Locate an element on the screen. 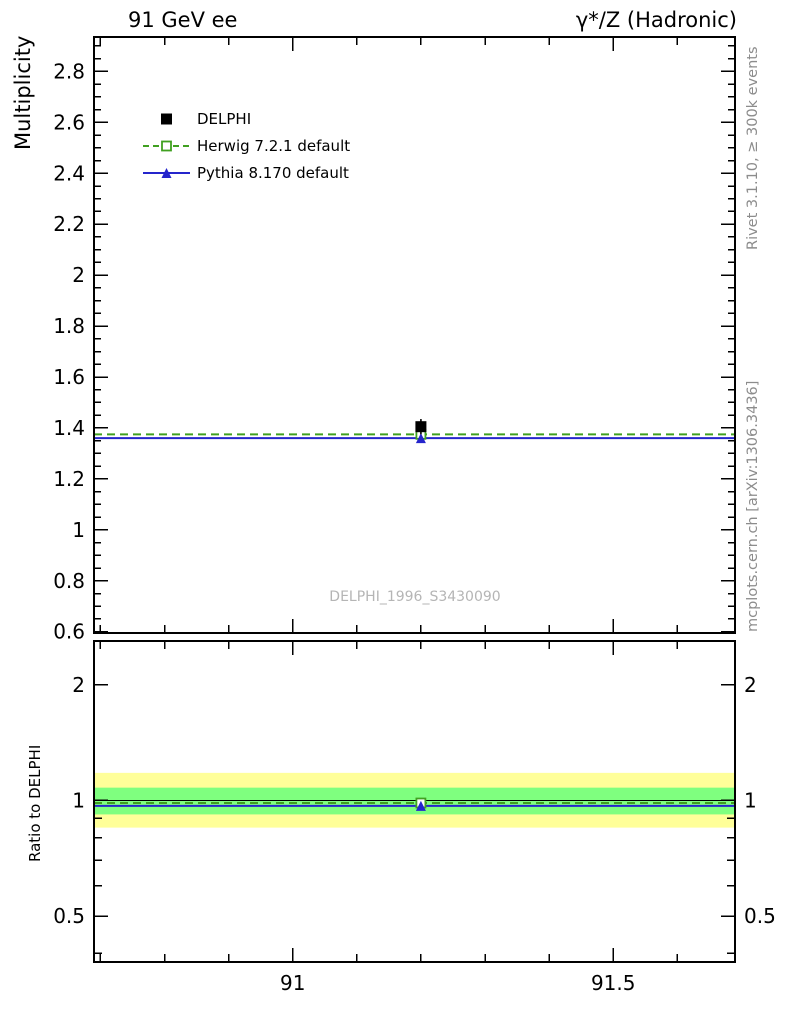 This screenshot has width=786, height=1024. rivet-version-note: Rivet 3.1.10, ≥ 300k events is located at coordinates (753, 148).